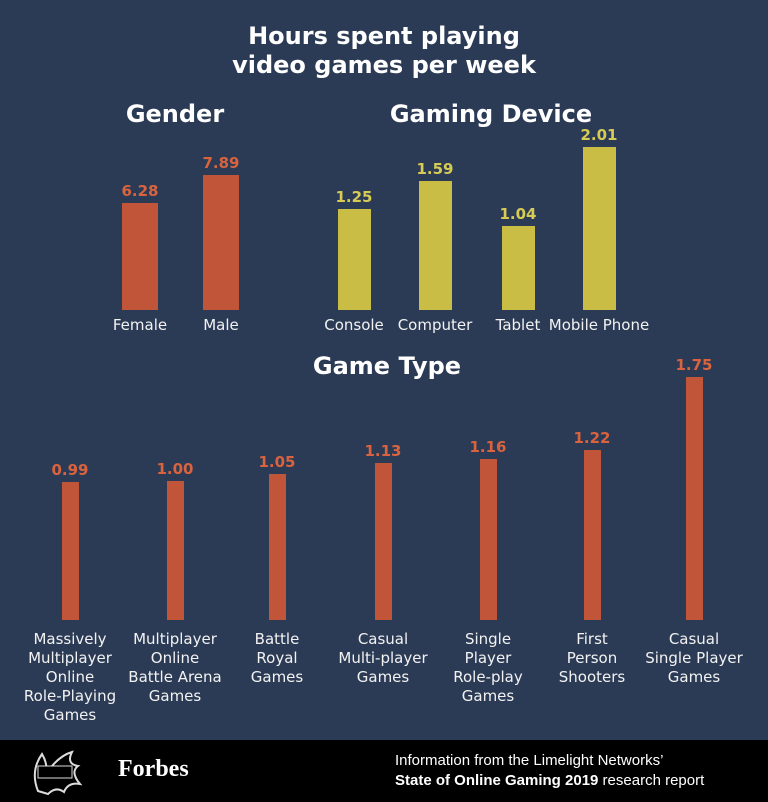 The height and width of the screenshot is (802, 768). Describe the element at coordinates (384, 50) in the screenshot. I see `chart-title: Hours spent playing video games per week` at that location.